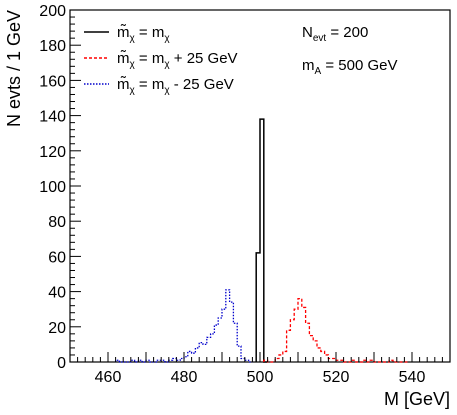 The height and width of the screenshot is (415, 457). I want to click on y-tick-label: 180, so click(52, 46).